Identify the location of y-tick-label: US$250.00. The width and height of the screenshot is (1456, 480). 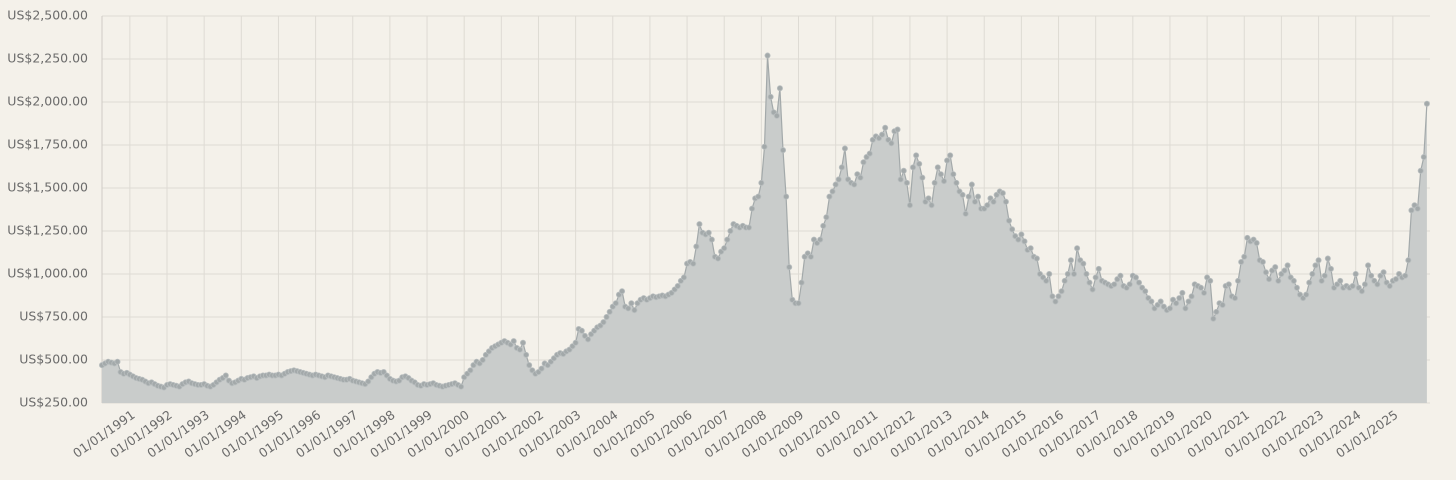
(53, 402).